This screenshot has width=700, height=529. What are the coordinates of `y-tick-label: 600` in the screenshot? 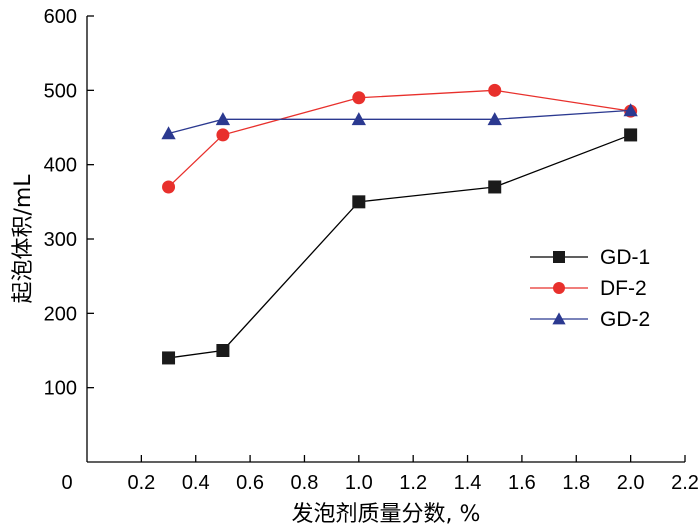 It's located at (60, 17).